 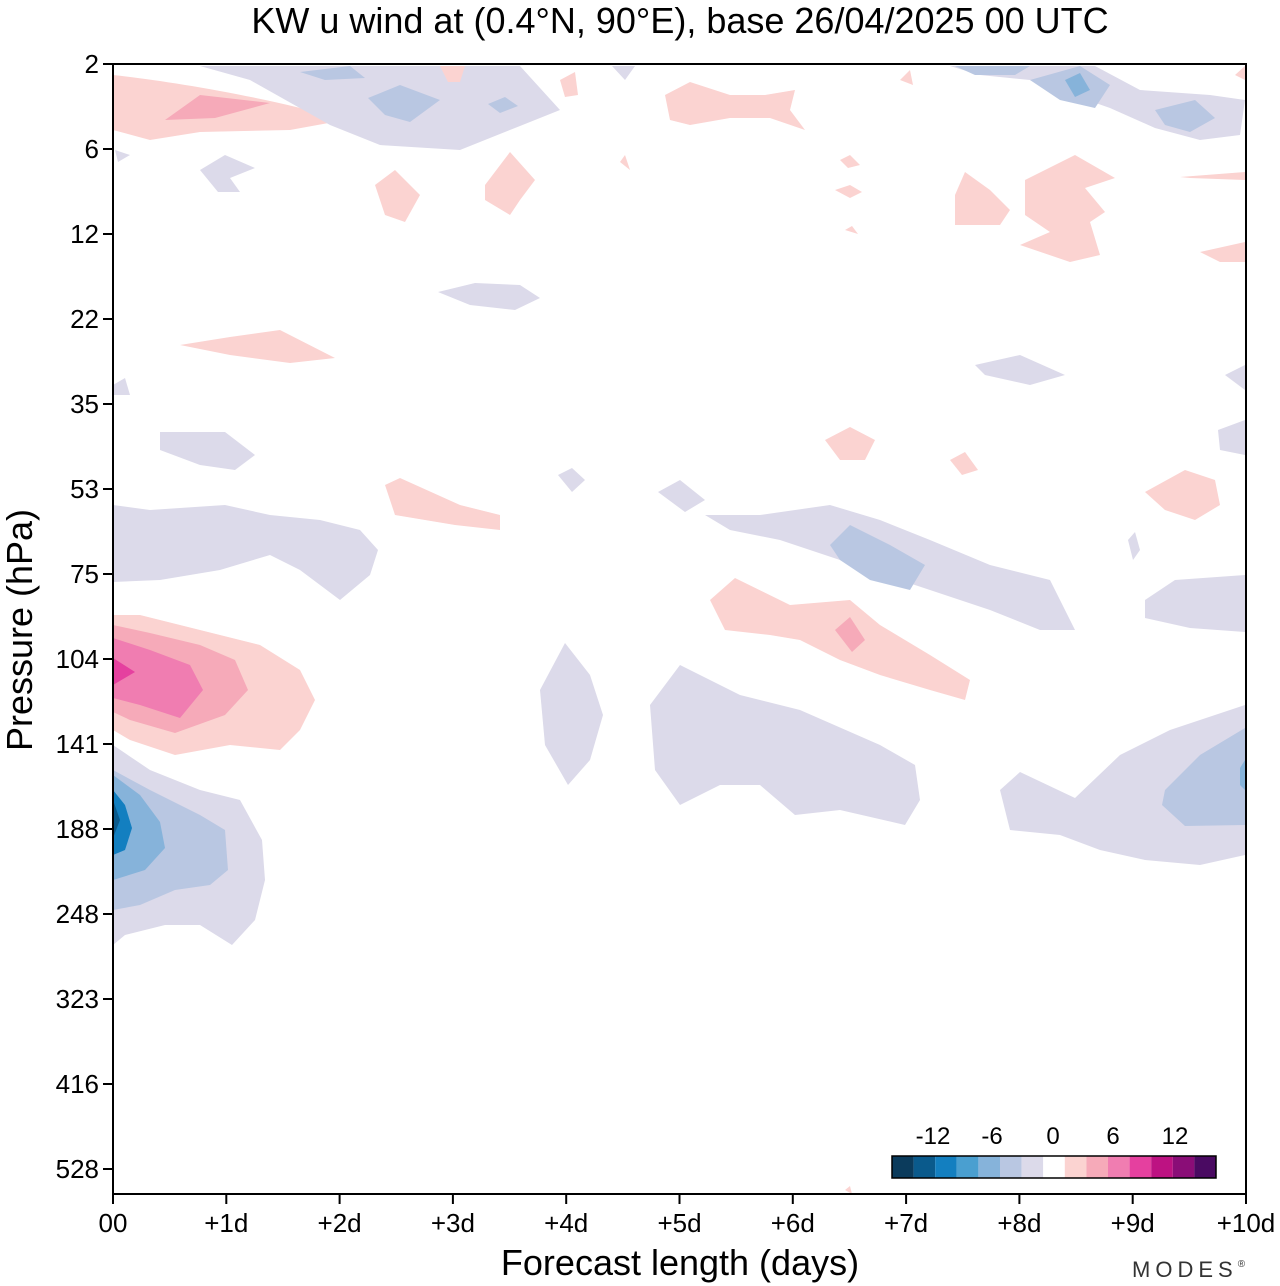 I want to click on colorbar-label: 0, so click(x=1052, y=1136).